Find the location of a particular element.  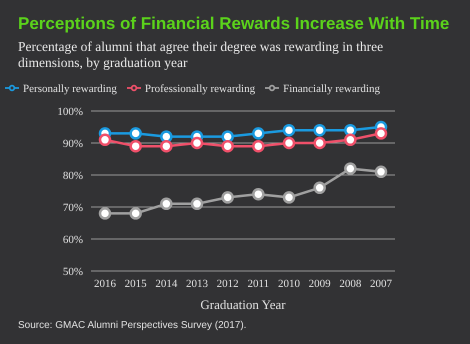

y-tick-label: 90% is located at coordinates (72, 144).